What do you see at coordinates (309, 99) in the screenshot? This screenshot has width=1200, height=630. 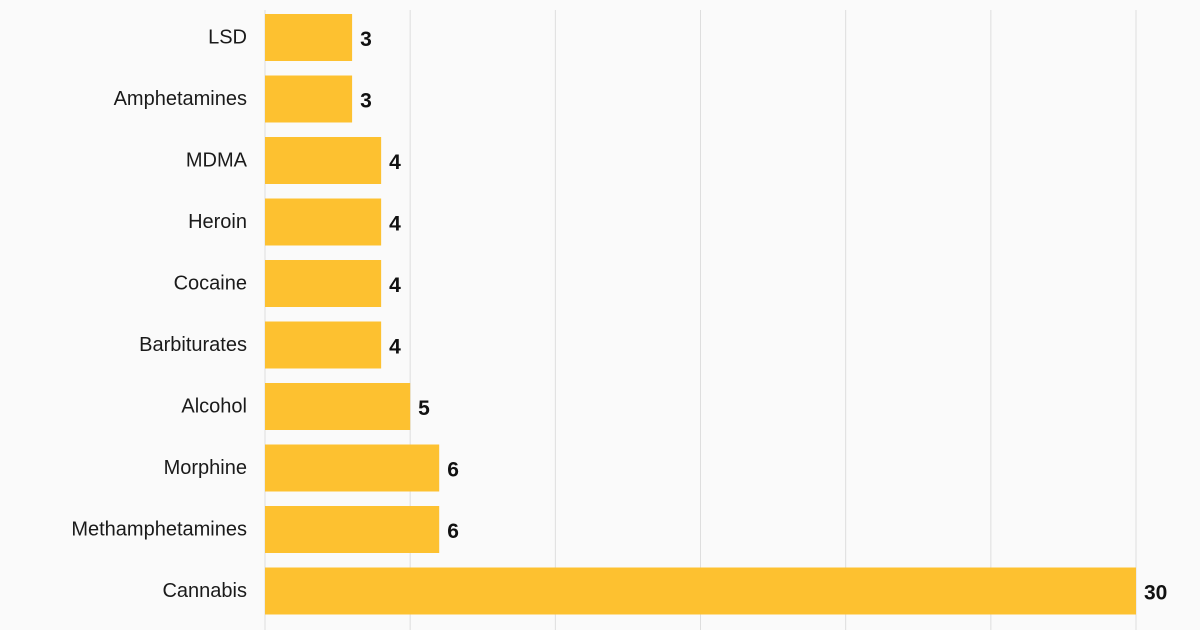 I see `bar-amphetamines` at bounding box center [309, 99].